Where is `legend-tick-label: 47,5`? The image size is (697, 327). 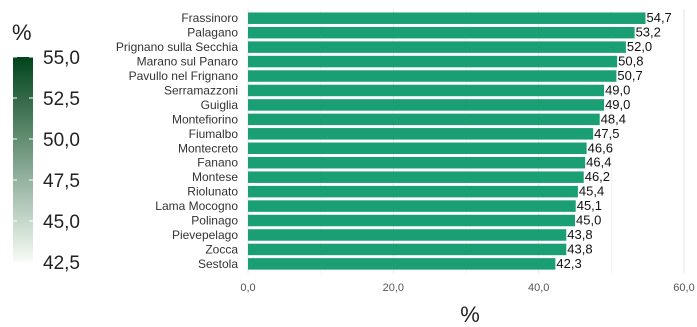 legend-tick-label: 47,5 is located at coordinates (61, 181).